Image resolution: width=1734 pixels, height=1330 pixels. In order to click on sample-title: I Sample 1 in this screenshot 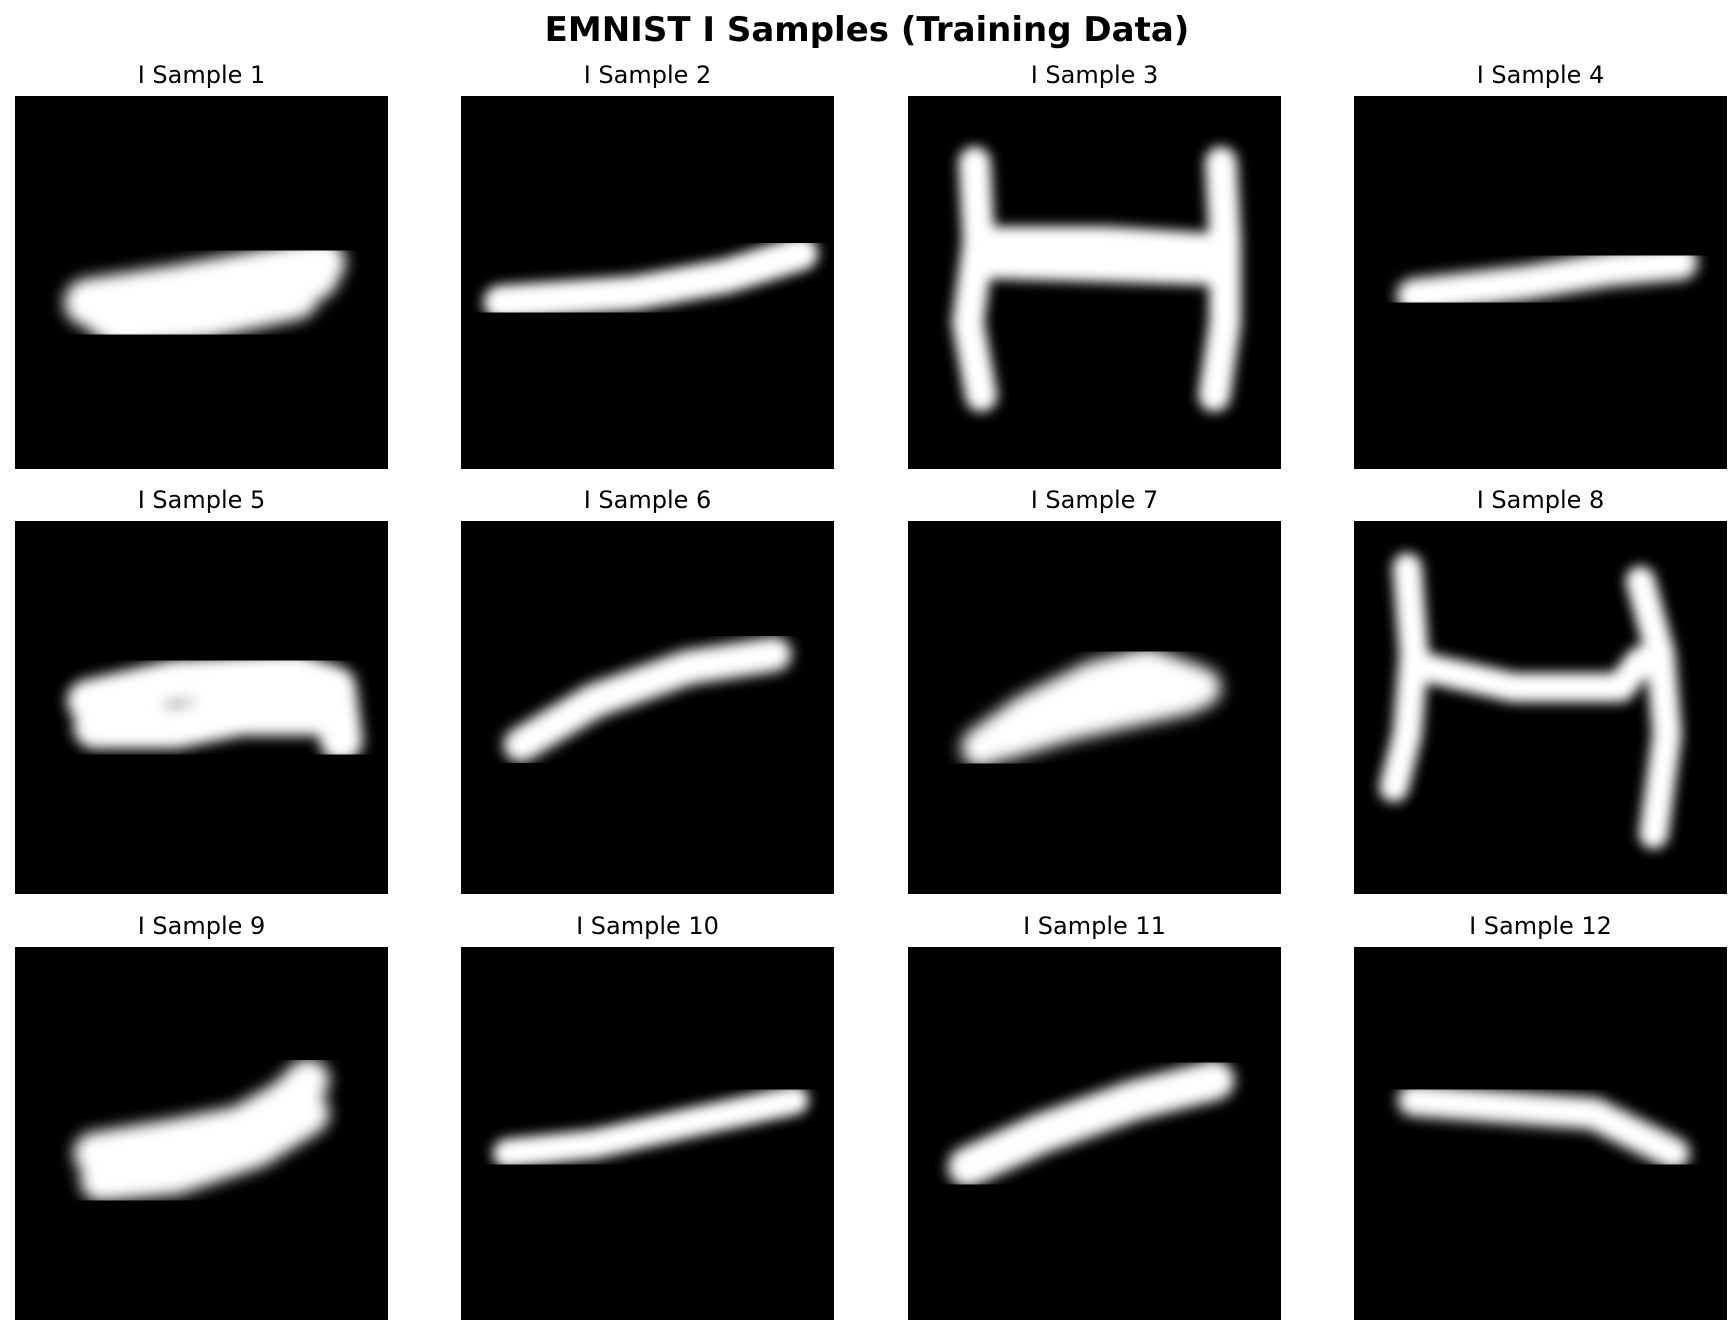, I will do `click(201, 75)`.